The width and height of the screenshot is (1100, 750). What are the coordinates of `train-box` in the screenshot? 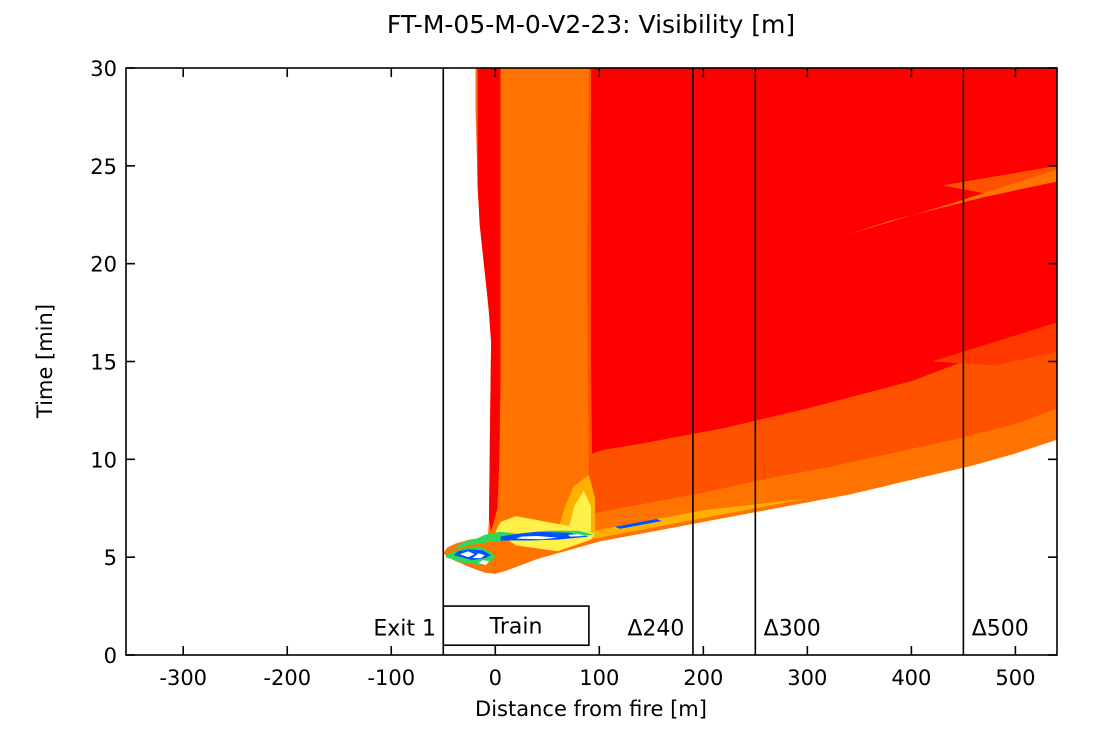 It's located at (516, 626).